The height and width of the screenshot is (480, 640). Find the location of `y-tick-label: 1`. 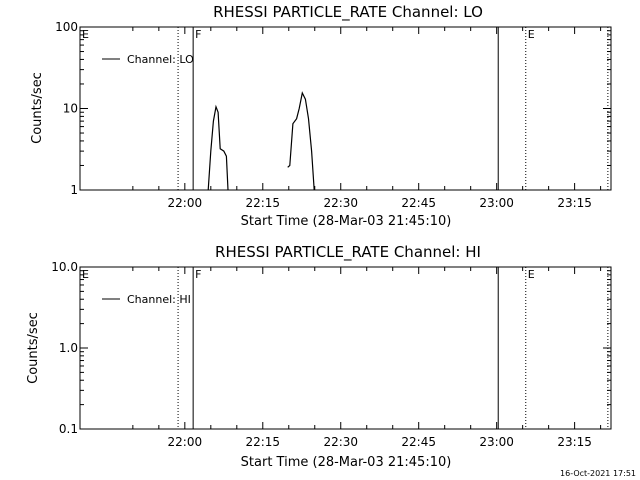

y-tick-label: 1 is located at coordinates (74, 190).